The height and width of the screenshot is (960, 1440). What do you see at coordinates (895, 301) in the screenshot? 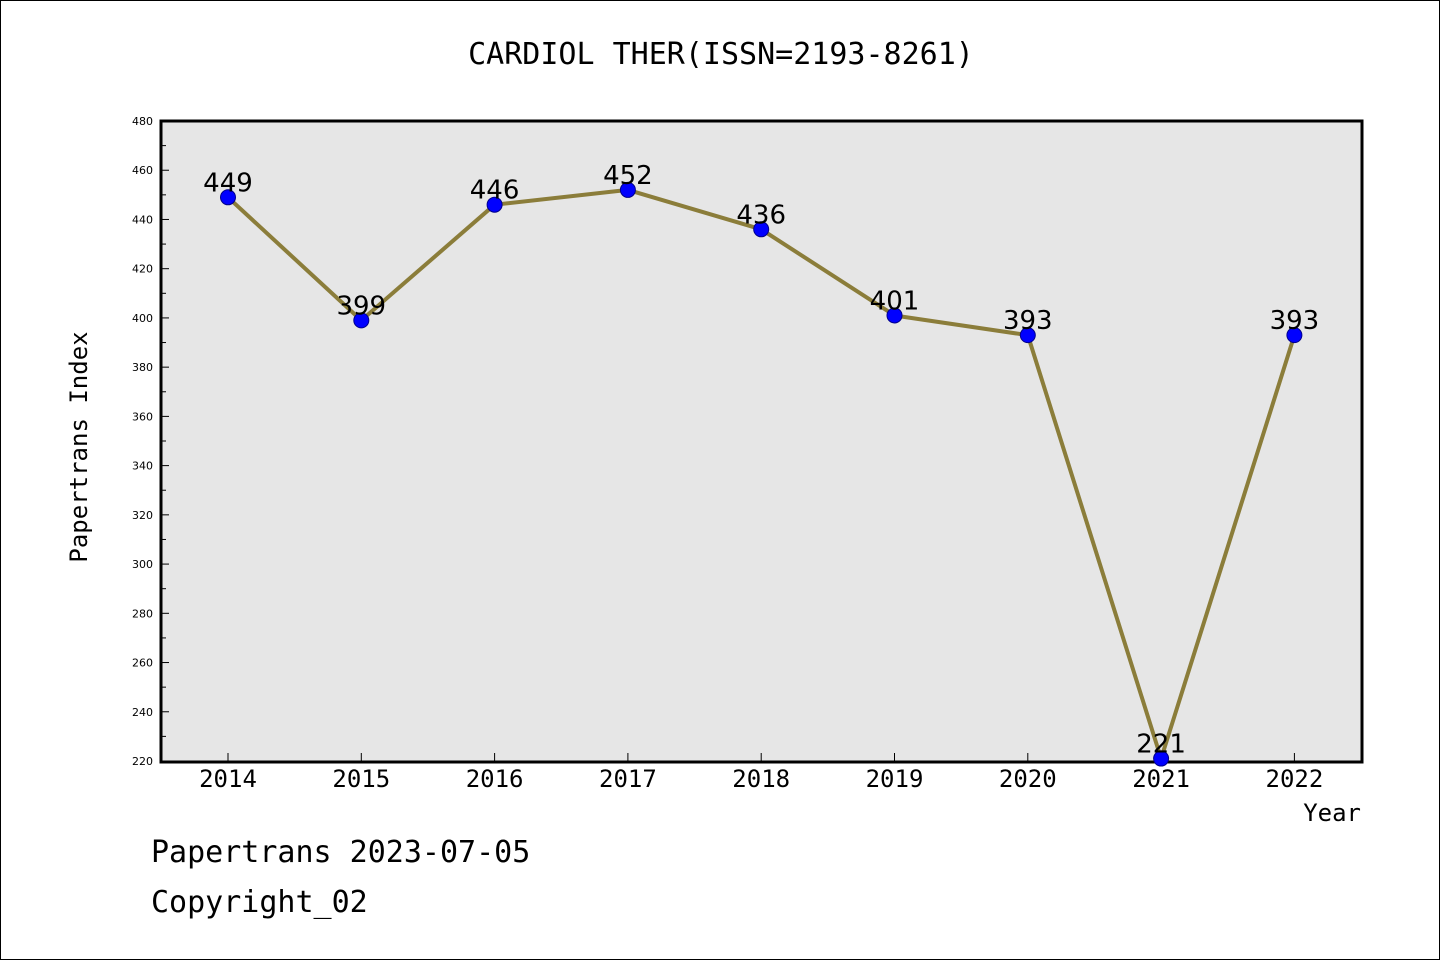
I see `data-label: 401` at bounding box center [895, 301].